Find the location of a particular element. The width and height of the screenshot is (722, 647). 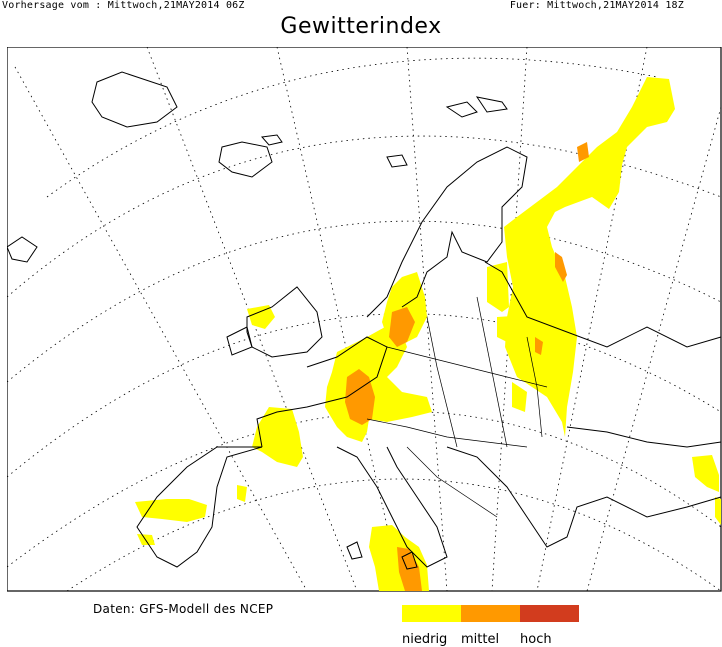

country-borders is located at coordinates (457, 407).